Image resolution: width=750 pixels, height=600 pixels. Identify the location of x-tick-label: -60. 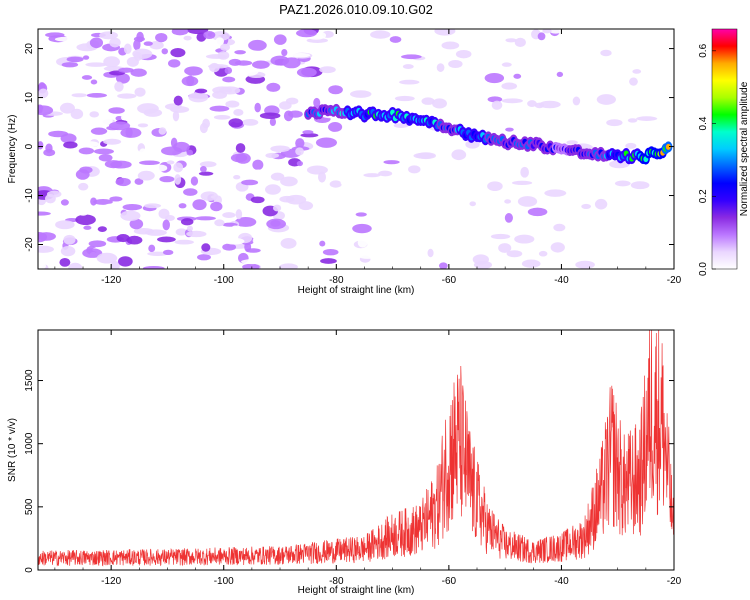
(449, 280).